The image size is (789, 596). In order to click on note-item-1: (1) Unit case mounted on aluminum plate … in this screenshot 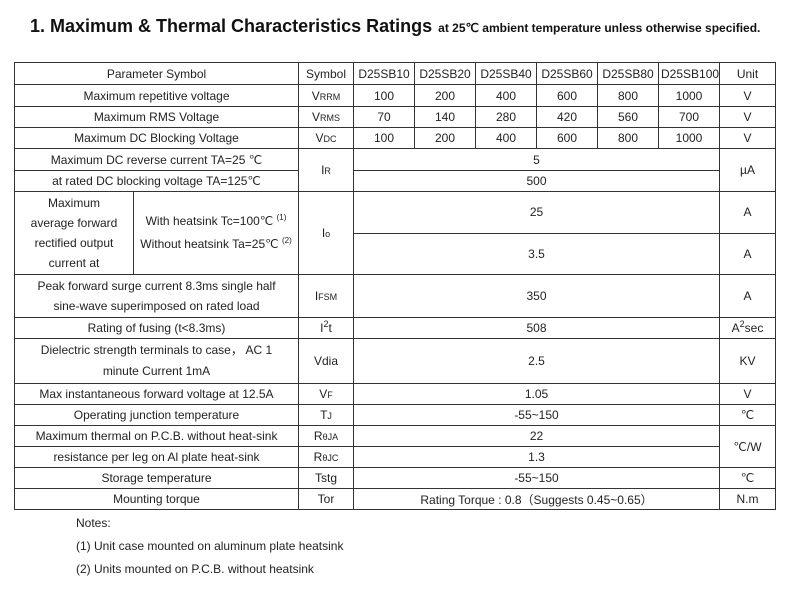, I will do `click(210, 546)`.